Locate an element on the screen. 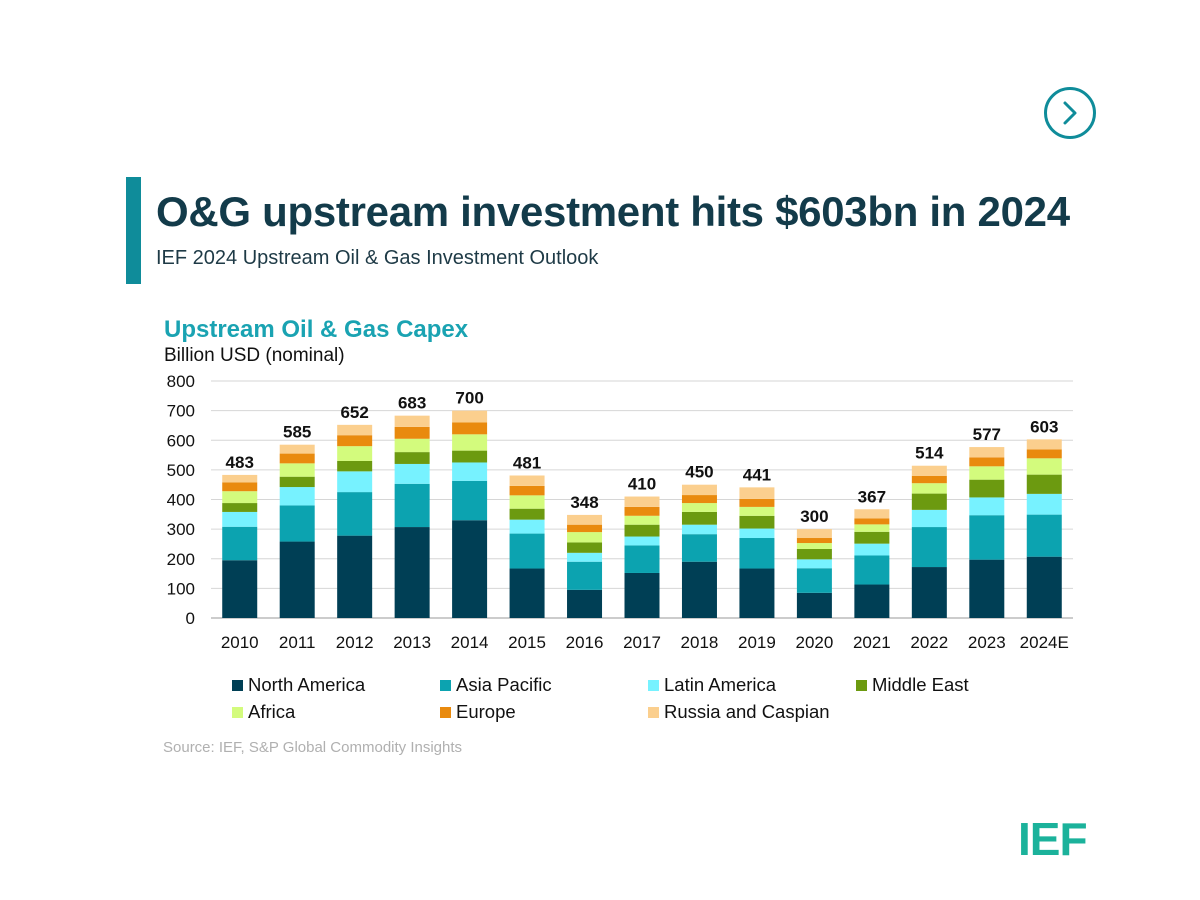  x-tick-label: 2023 is located at coordinates (987, 642).